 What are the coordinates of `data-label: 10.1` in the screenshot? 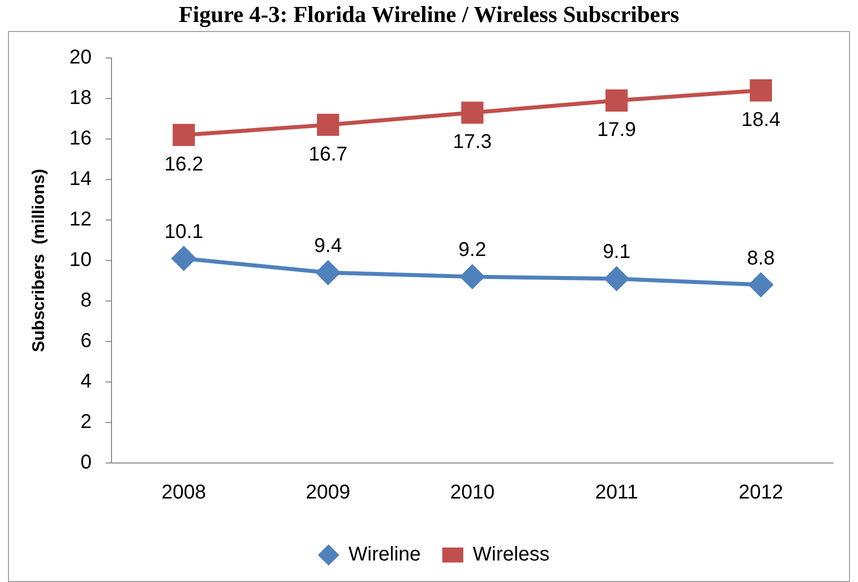 It's located at (184, 231).